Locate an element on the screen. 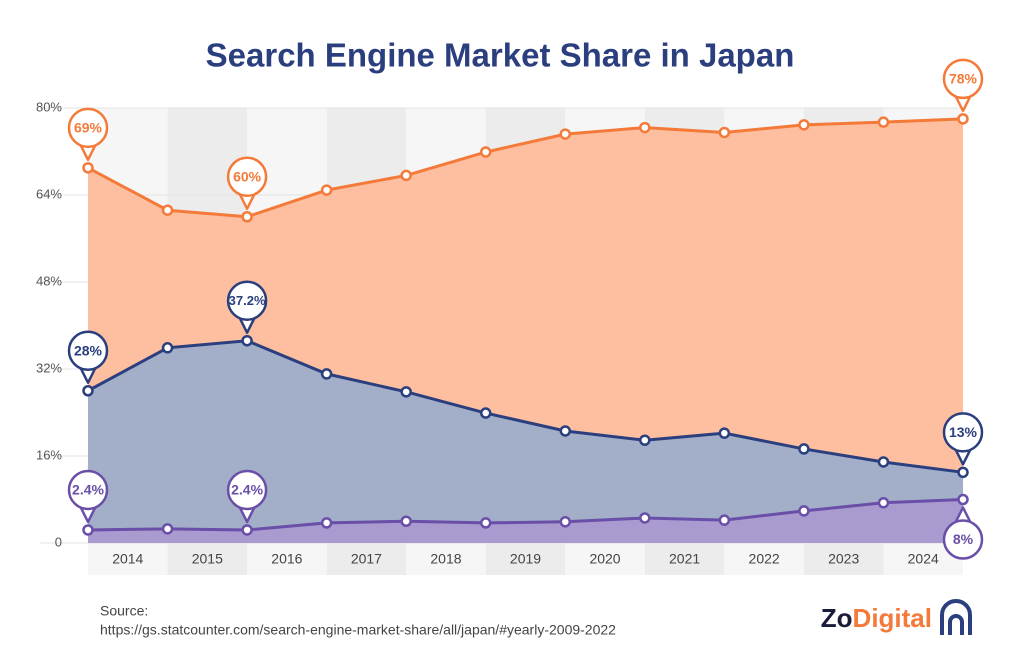  callout: 69% is located at coordinates (88, 134).